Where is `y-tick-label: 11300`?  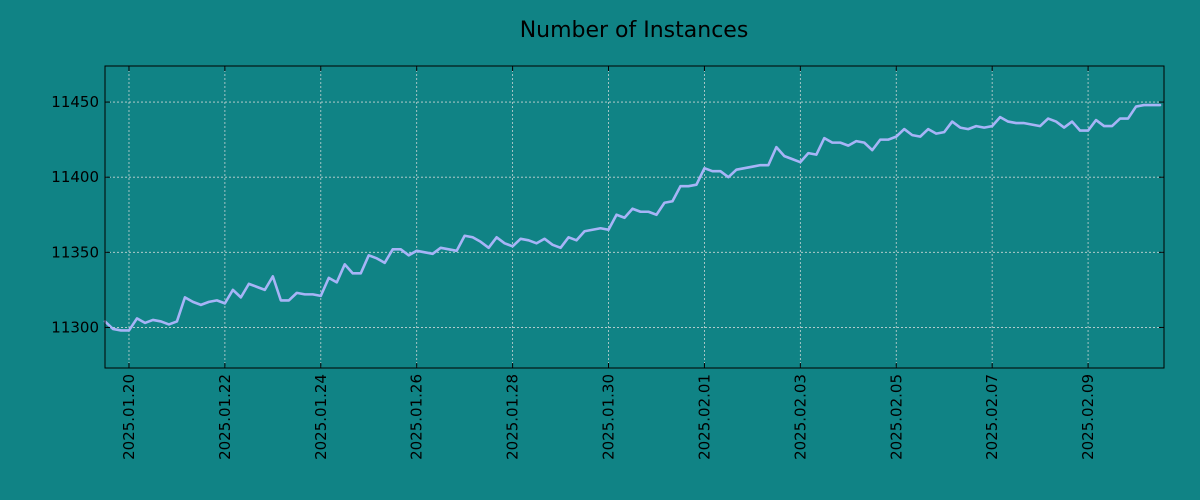
y-tick-label: 11300 is located at coordinates (75, 327).